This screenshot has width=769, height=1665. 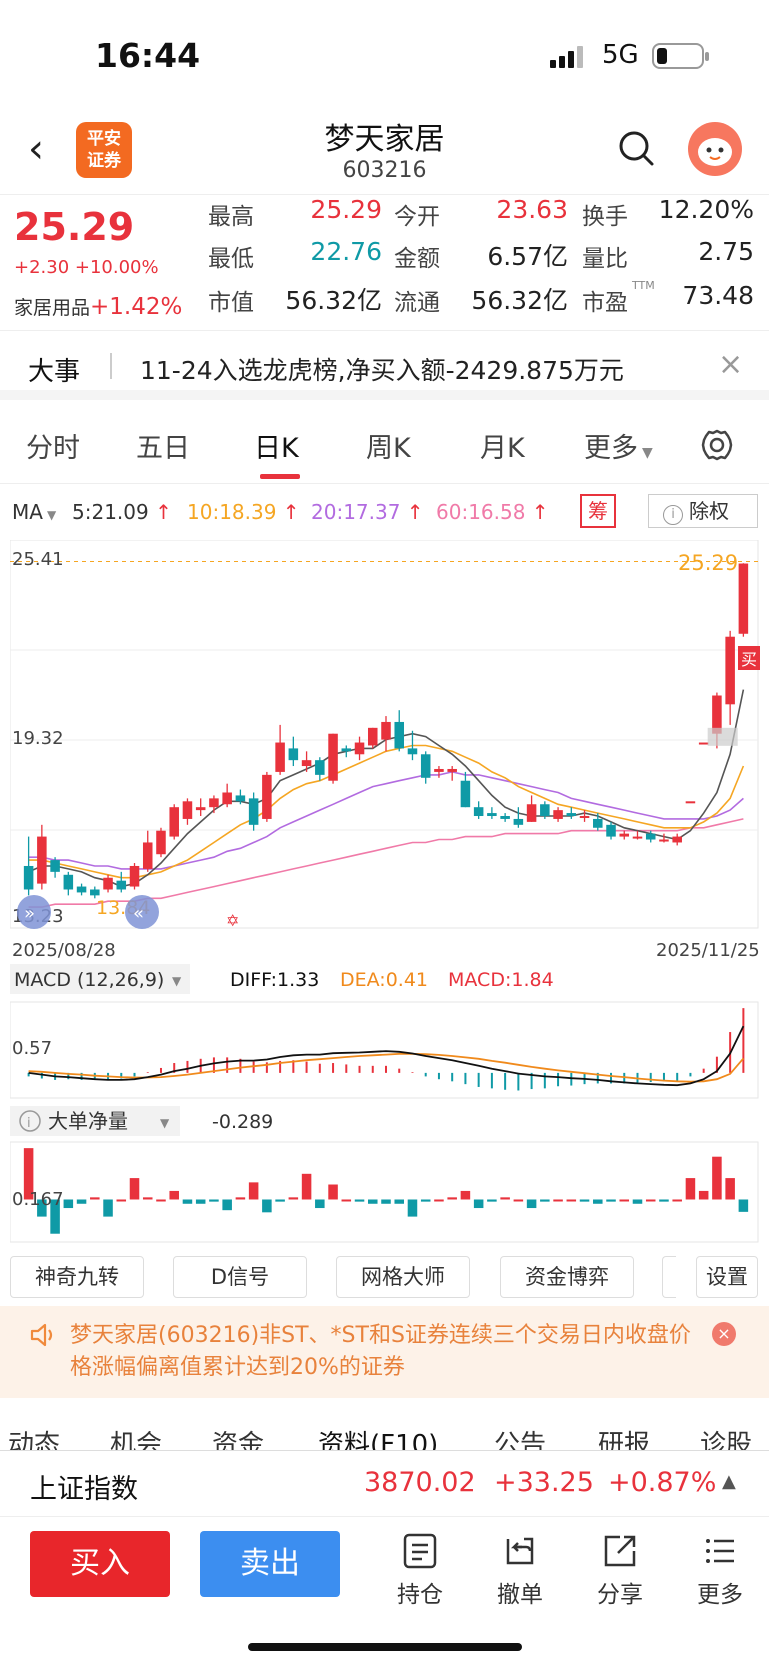 I want to click on info-subtabs: 动态 机会 资金 资料(F10) 公告 研报 诊股, so click(x=384, y=1430).